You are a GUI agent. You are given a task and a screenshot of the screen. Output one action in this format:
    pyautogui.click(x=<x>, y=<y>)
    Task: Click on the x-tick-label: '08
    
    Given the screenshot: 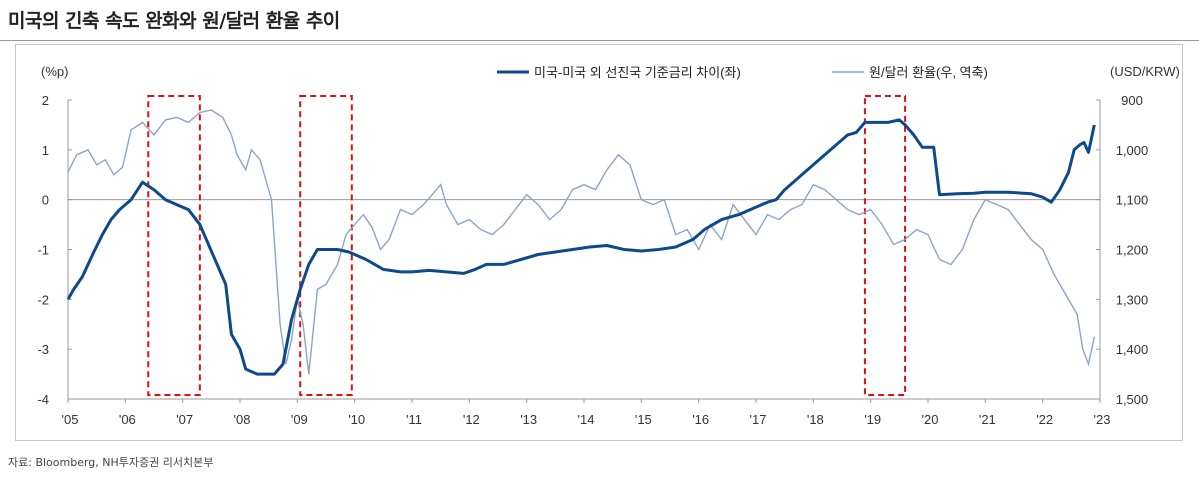 What is the action you would take?
    pyautogui.click(x=242, y=419)
    